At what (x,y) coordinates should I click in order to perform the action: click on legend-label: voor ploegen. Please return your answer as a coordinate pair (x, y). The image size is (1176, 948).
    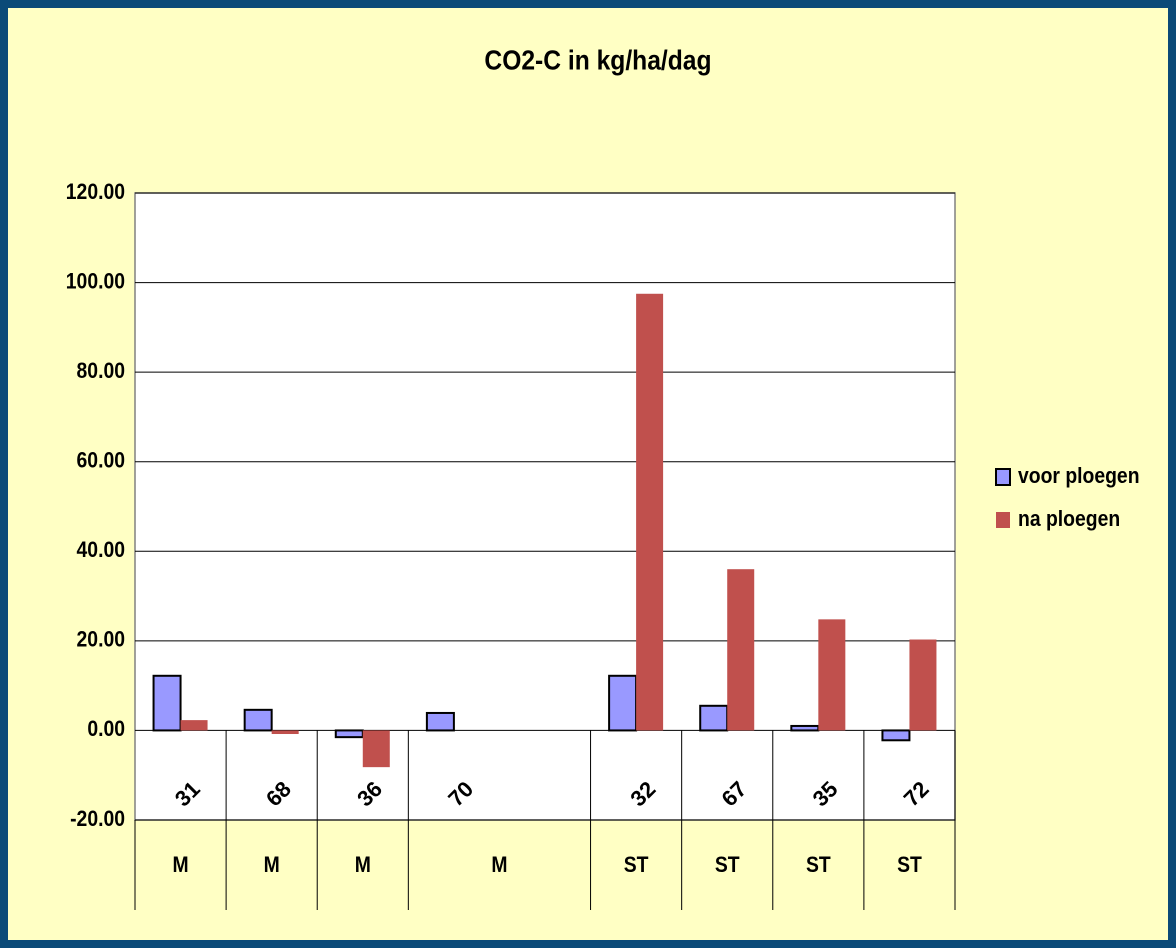
    Looking at the image, I should click on (1079, 476).